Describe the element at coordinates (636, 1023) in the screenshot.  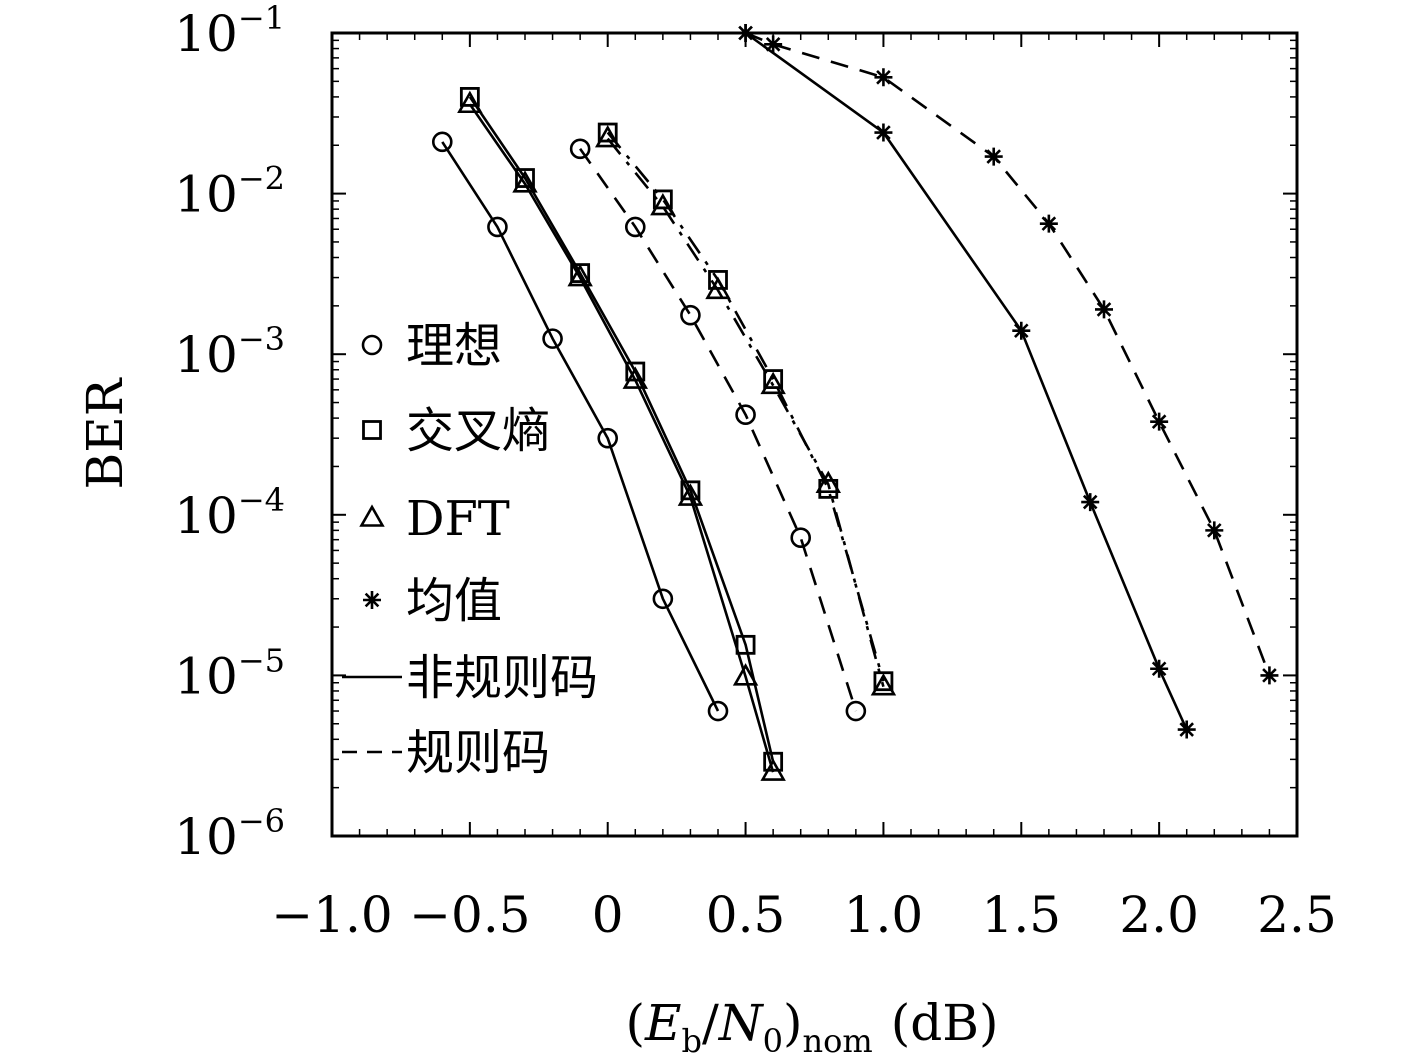
I see `x-label-open-paren: (` at that location.